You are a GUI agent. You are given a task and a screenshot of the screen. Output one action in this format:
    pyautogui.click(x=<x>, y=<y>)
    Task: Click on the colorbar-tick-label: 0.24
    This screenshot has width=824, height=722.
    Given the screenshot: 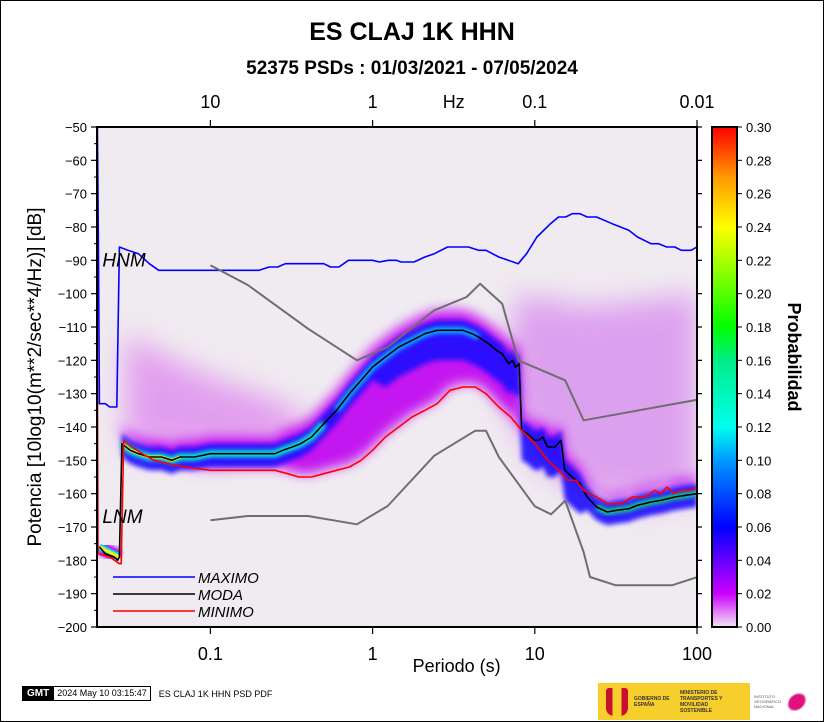 What is the action you would take?
    pyautogui.click(x=758, y=227)
    